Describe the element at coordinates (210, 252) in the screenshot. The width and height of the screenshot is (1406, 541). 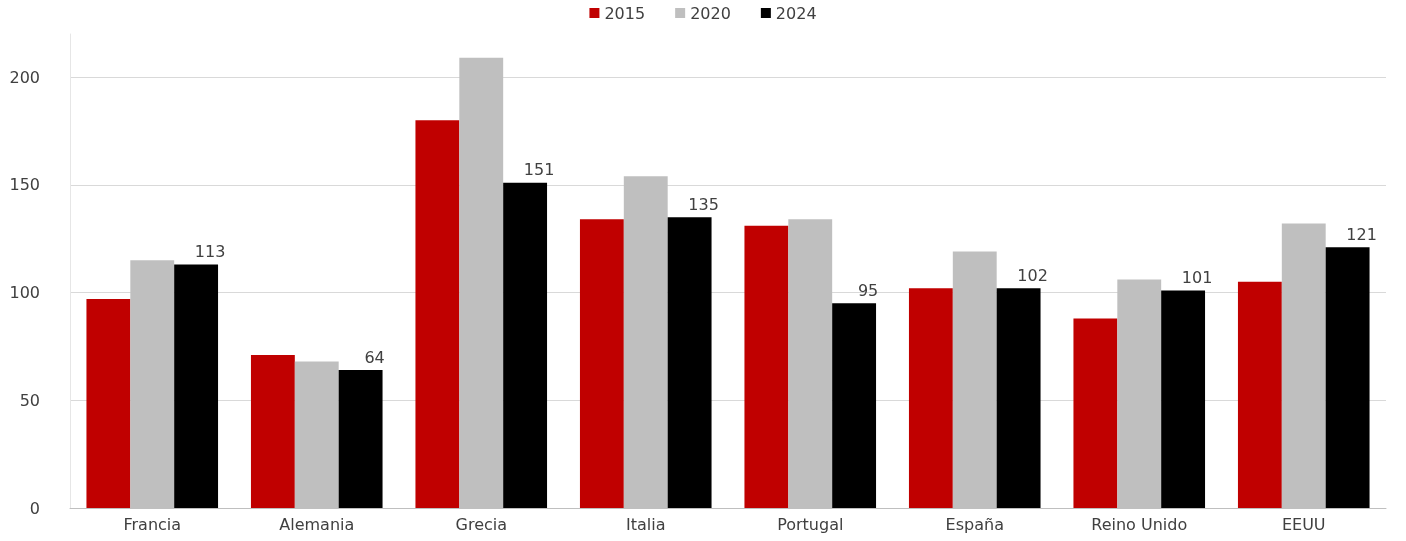
I see `data-label: 113` at that location.